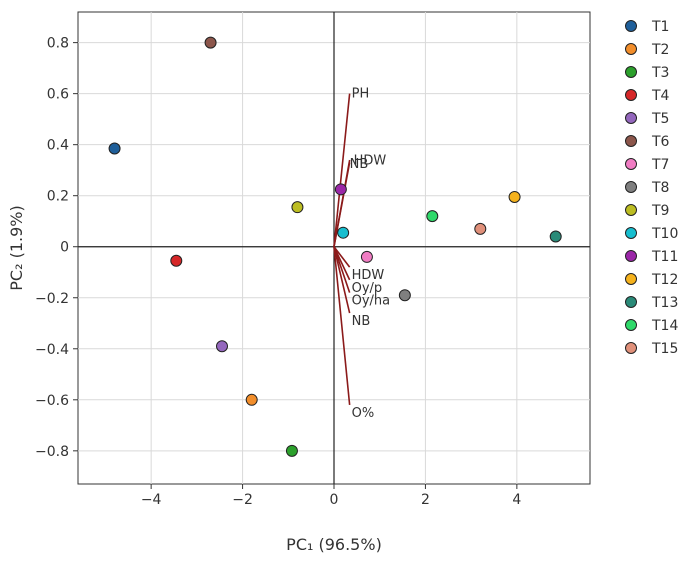  What do you see at coordinates (151, 500) in the screenshot?
I see `x-tick-label: −4` at bounding box center [151, 500].